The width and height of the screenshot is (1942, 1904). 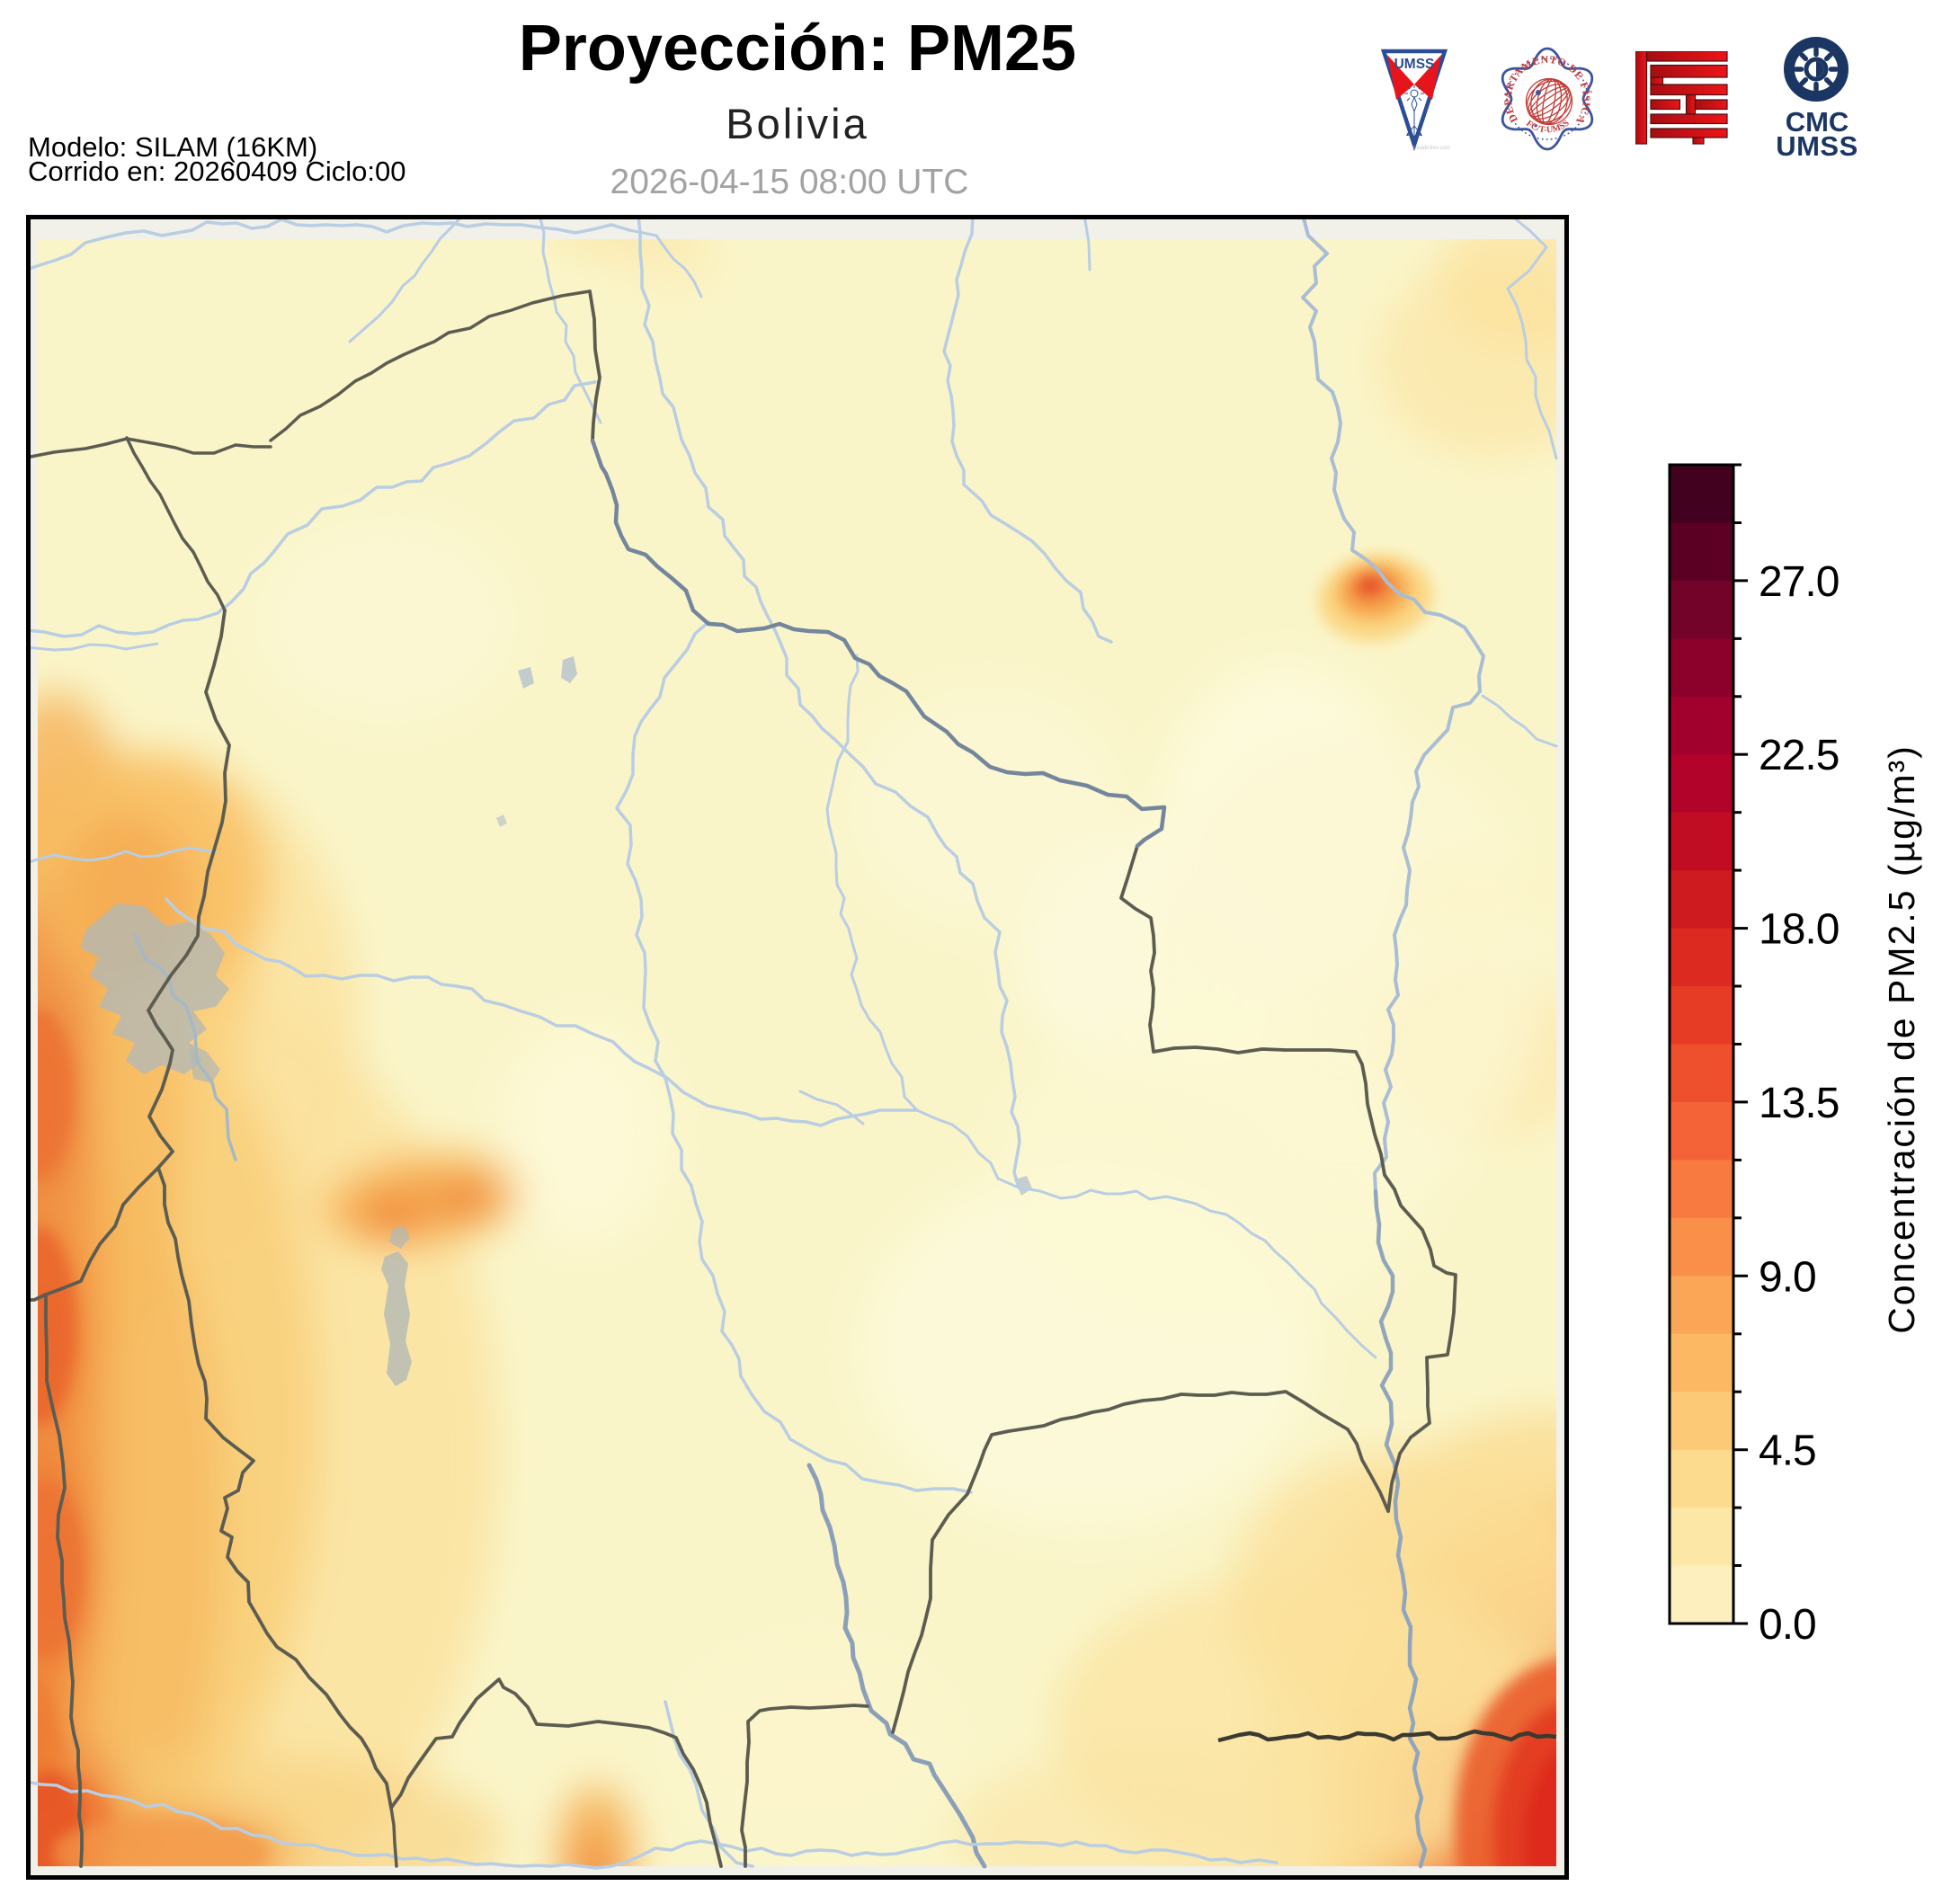 I want to click on svg-text: creadictivo.com, so click(x=1431, y=148).